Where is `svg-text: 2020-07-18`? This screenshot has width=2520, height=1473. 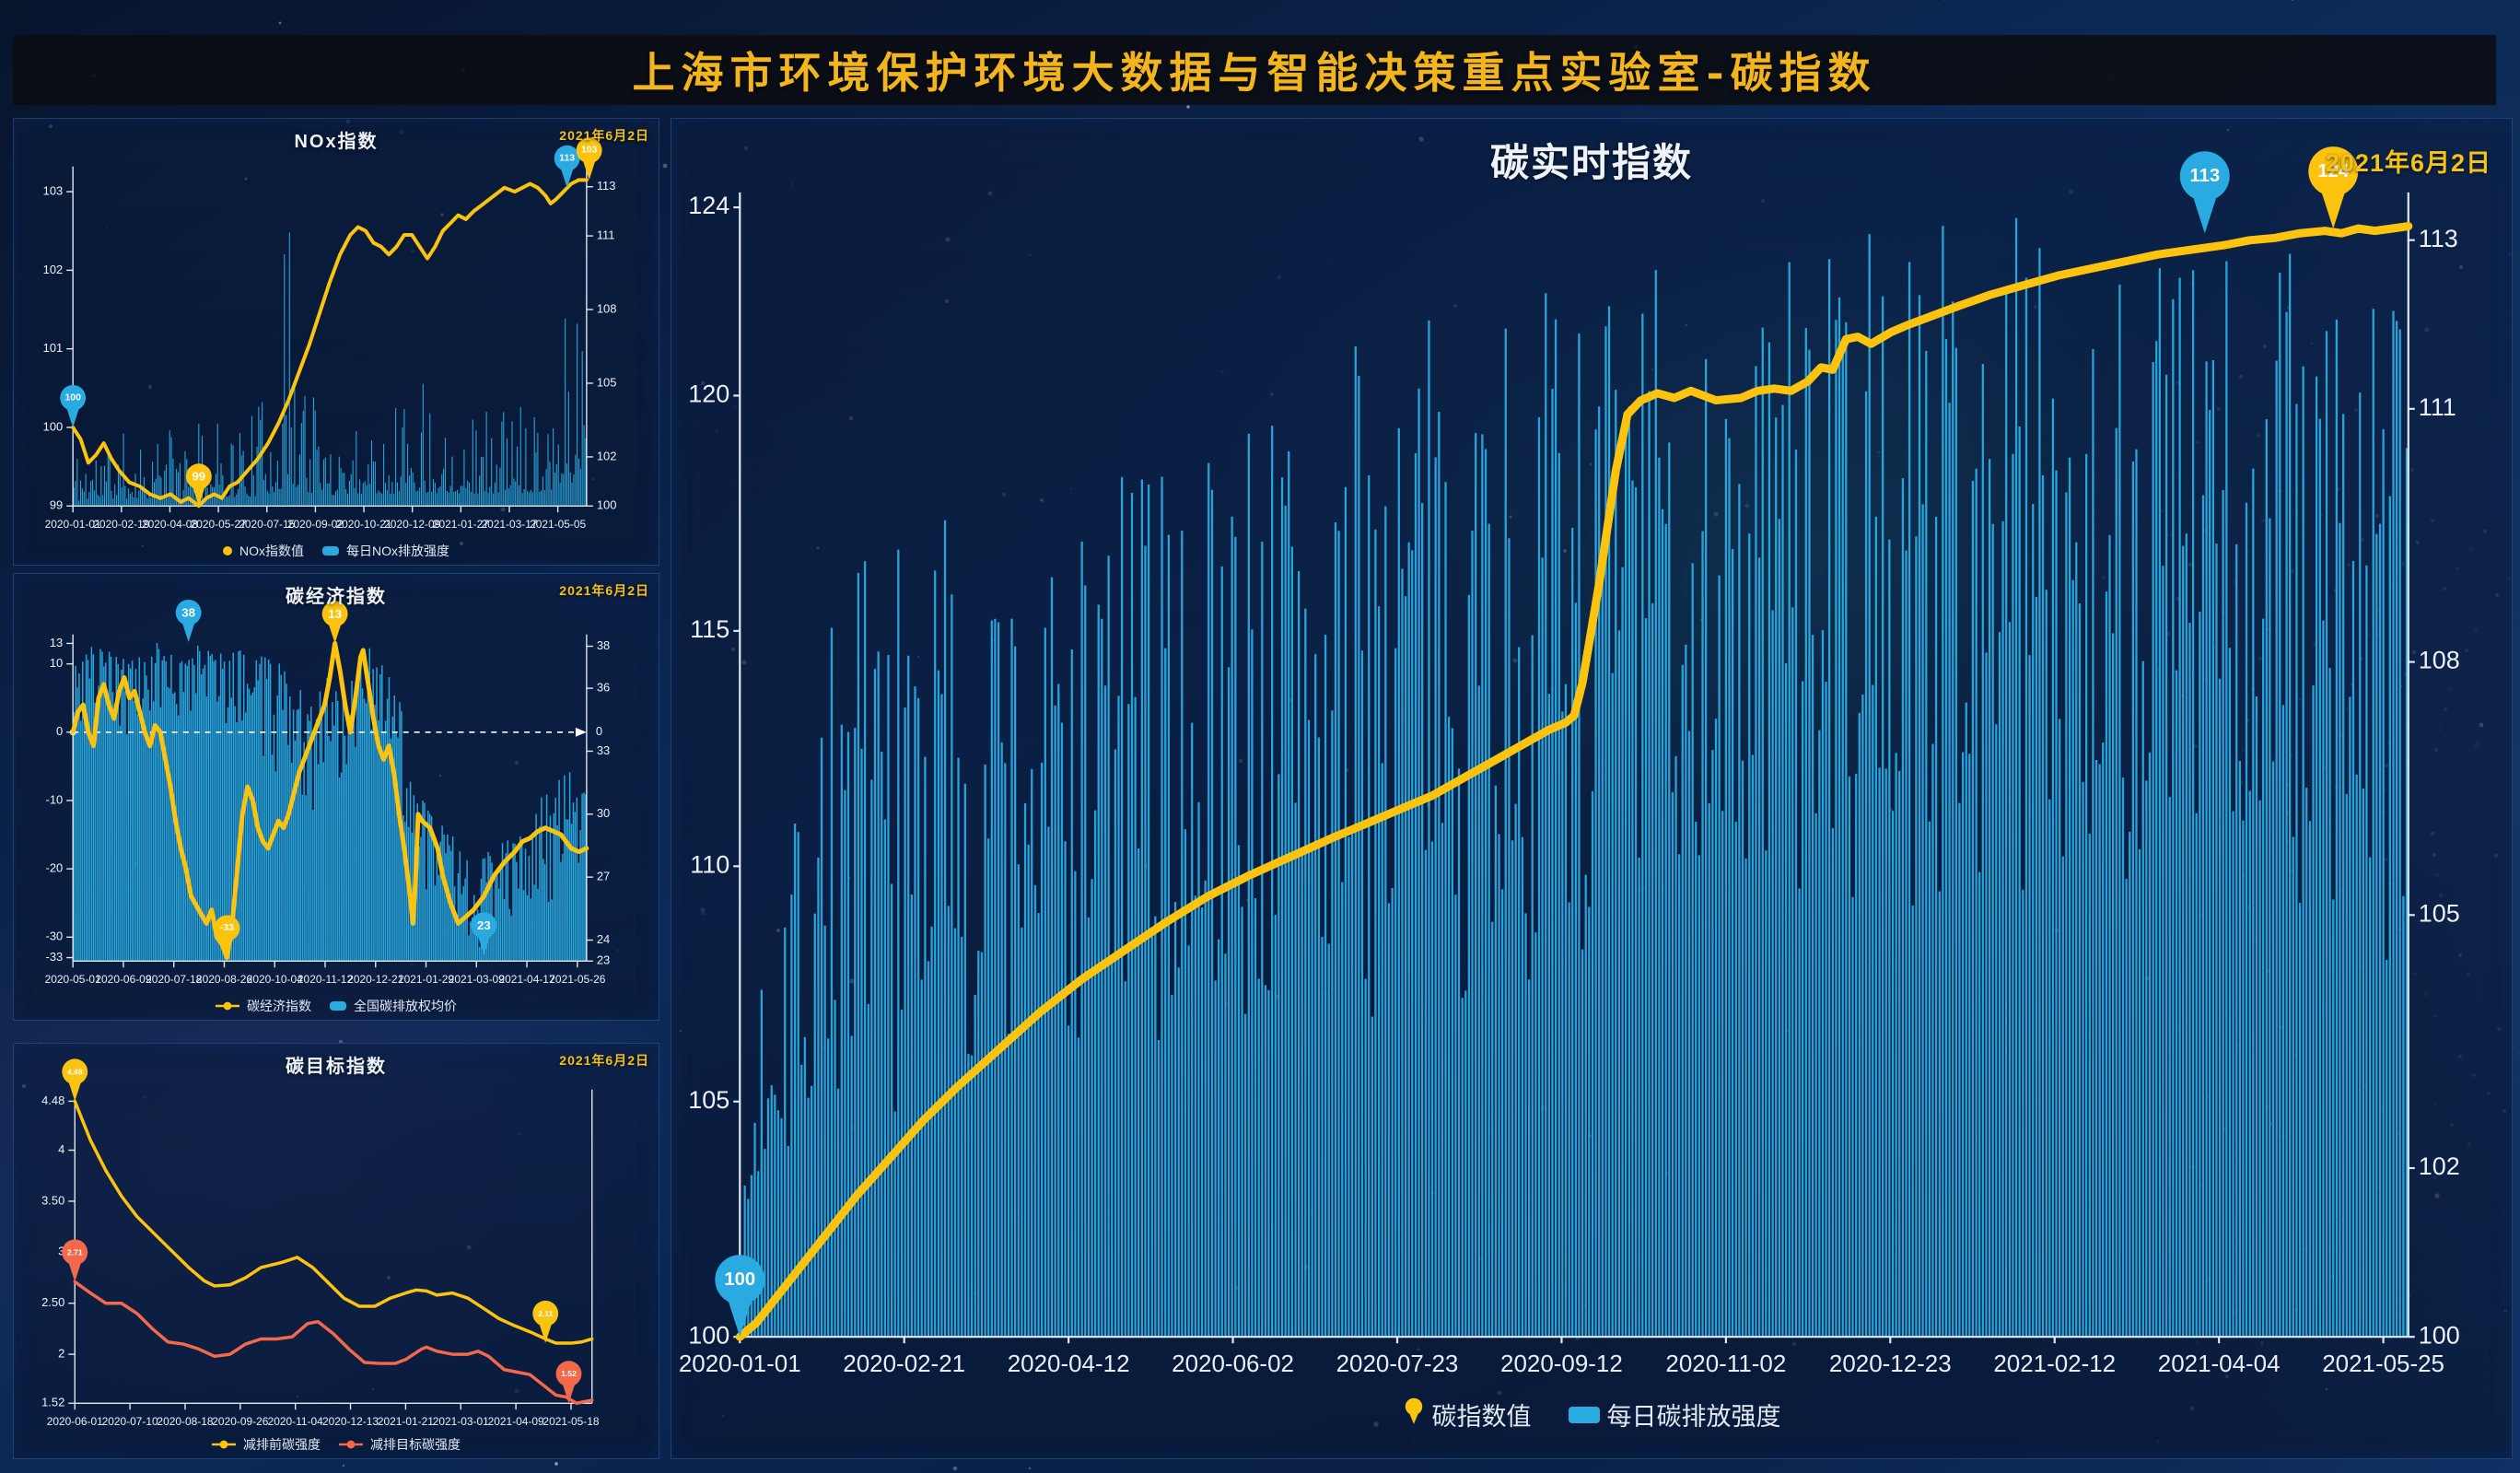 svg-text: 2020-07-18 is located at coordinates (174, 979).